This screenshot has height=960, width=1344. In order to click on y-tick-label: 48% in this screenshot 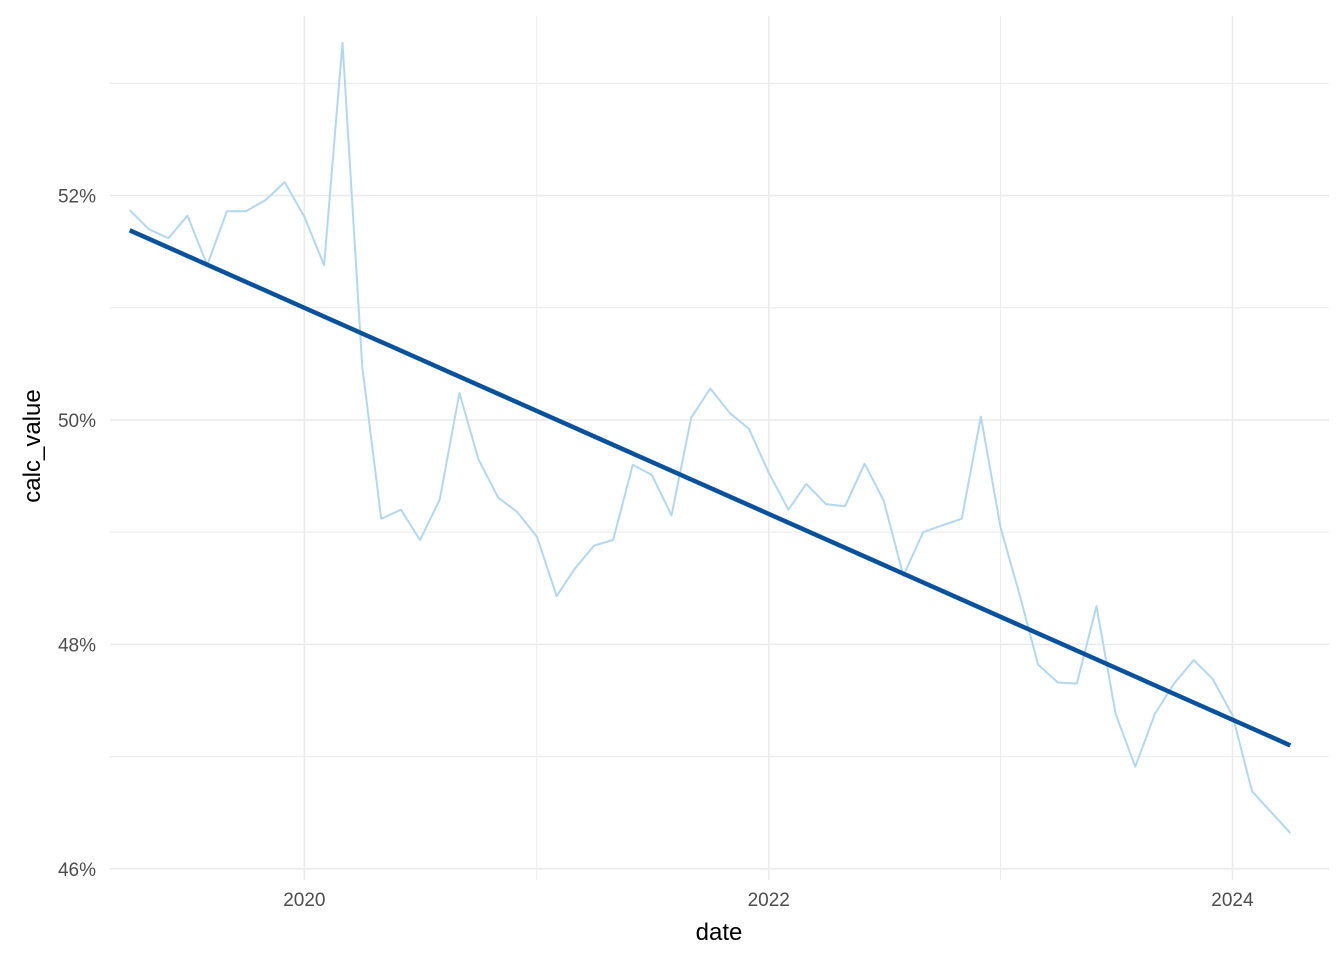, I will do `click(77, 645)`.